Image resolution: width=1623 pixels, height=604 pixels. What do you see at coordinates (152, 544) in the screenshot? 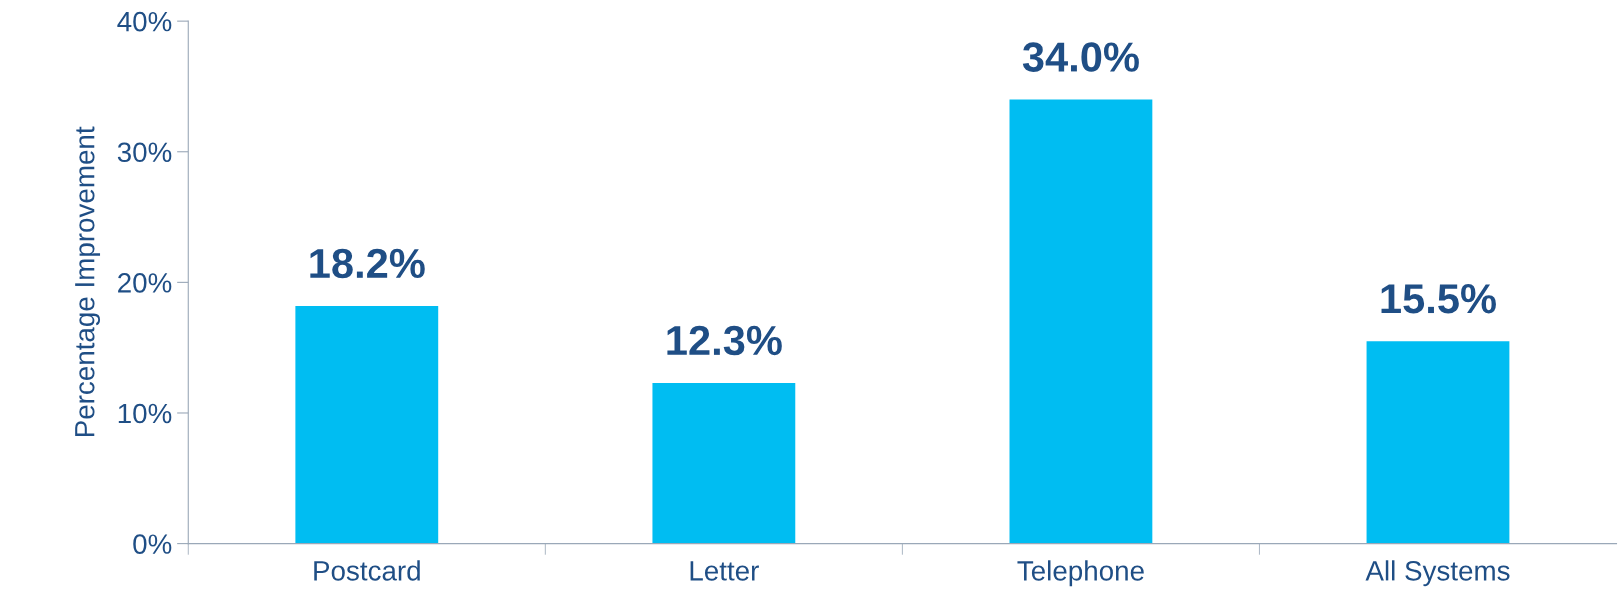
I see `y-tick-label: 0%` at bounding box center [152, 544].